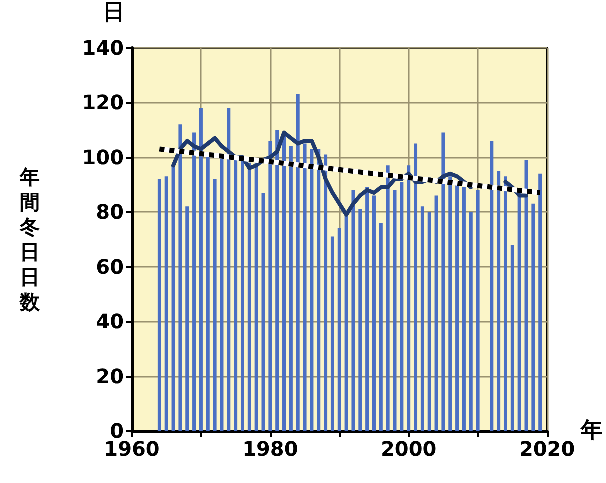 This screenshot has width=606, height=483. I want to click on y-tick-label: 60, so click(110, 266).